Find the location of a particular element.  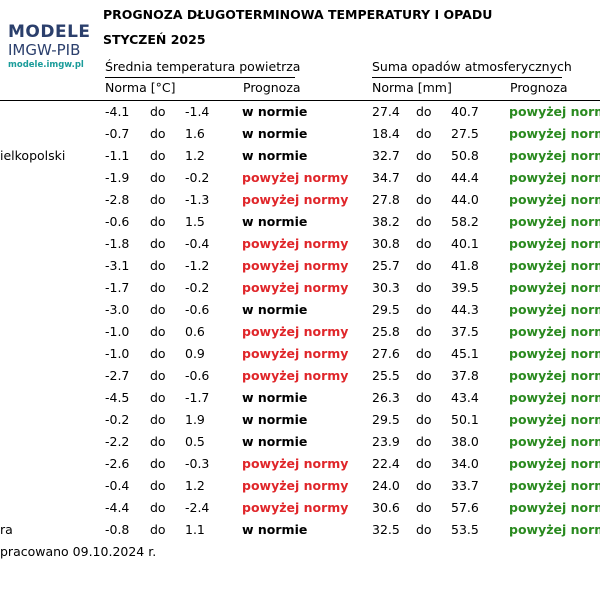

precip-high: 41.8 is located at coordinates (465, 265).